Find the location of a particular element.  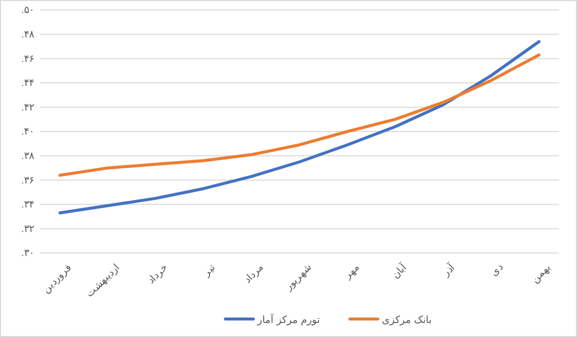

x-tick-label: آبان is located at coordinates (399, 271).